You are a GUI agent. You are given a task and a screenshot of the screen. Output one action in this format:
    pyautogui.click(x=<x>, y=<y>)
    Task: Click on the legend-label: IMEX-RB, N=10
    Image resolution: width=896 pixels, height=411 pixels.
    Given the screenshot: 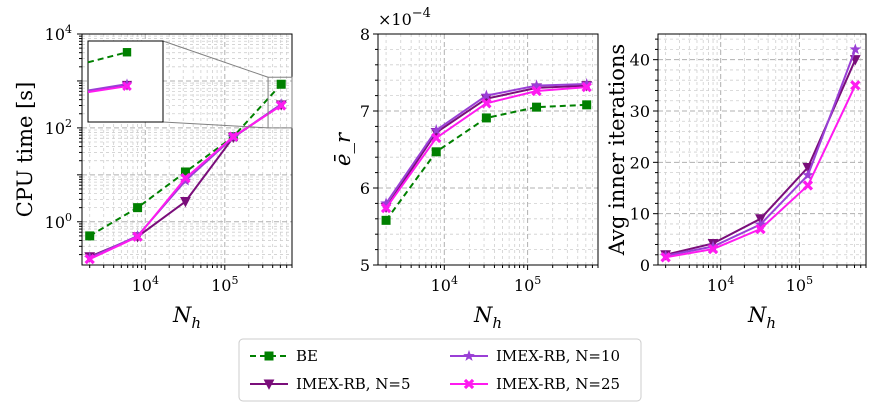 What is the action you would take?
    pyautogui.click(x=558, y=356)
    